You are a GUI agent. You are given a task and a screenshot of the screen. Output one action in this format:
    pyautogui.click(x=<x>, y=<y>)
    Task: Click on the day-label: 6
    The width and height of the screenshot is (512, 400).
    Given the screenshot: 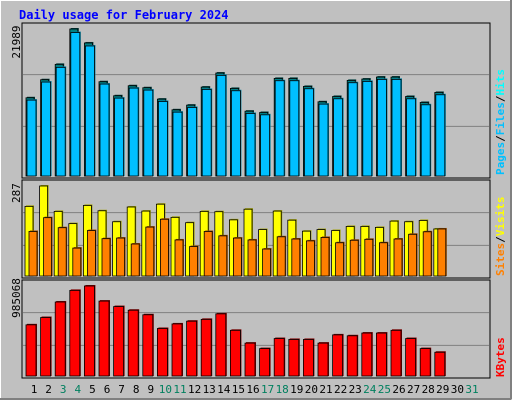 What is the action you would take?
    pyautogui.click(x=107, y=389)
    